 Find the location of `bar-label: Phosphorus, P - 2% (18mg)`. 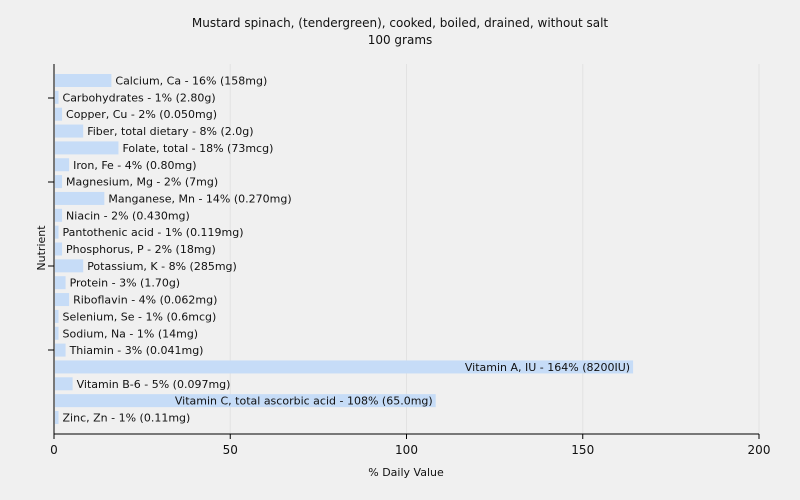

bar-label: Phosphorus, P - 2% (18mg) is located at coordinates (141, 249).